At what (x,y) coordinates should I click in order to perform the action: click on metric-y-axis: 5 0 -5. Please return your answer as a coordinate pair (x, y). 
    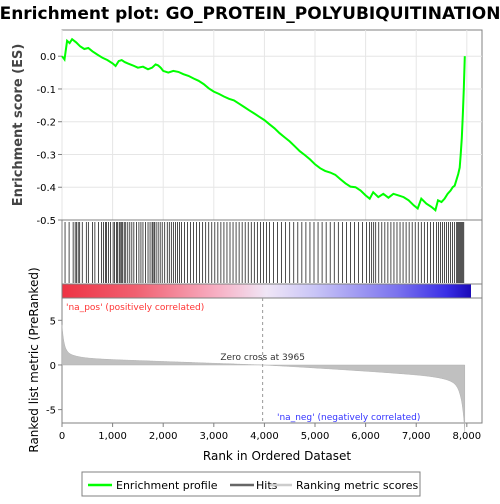
    Looking at the image, I should click on (54, 366).